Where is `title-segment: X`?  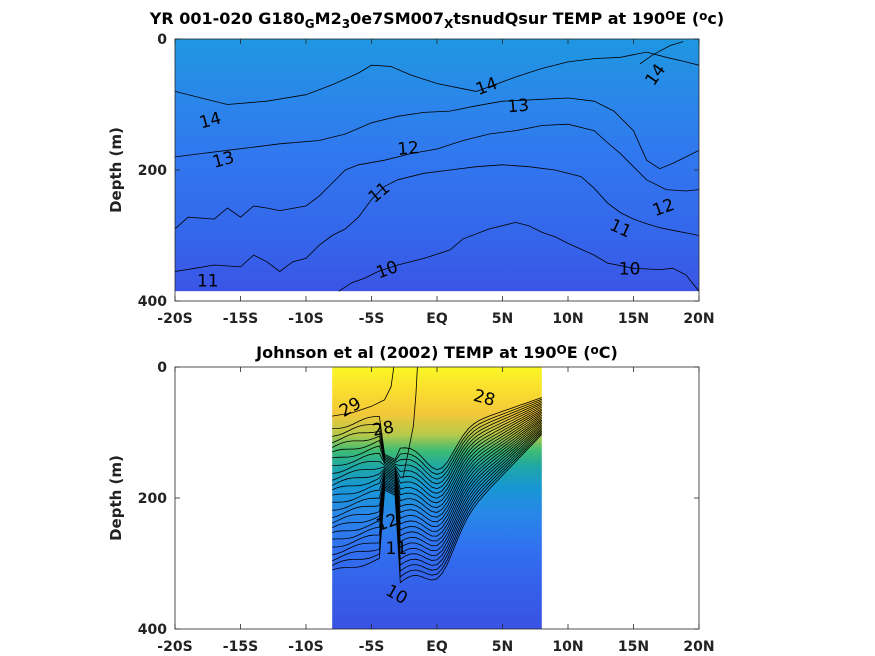 title-segment: X is located at coordinates (449, 24).